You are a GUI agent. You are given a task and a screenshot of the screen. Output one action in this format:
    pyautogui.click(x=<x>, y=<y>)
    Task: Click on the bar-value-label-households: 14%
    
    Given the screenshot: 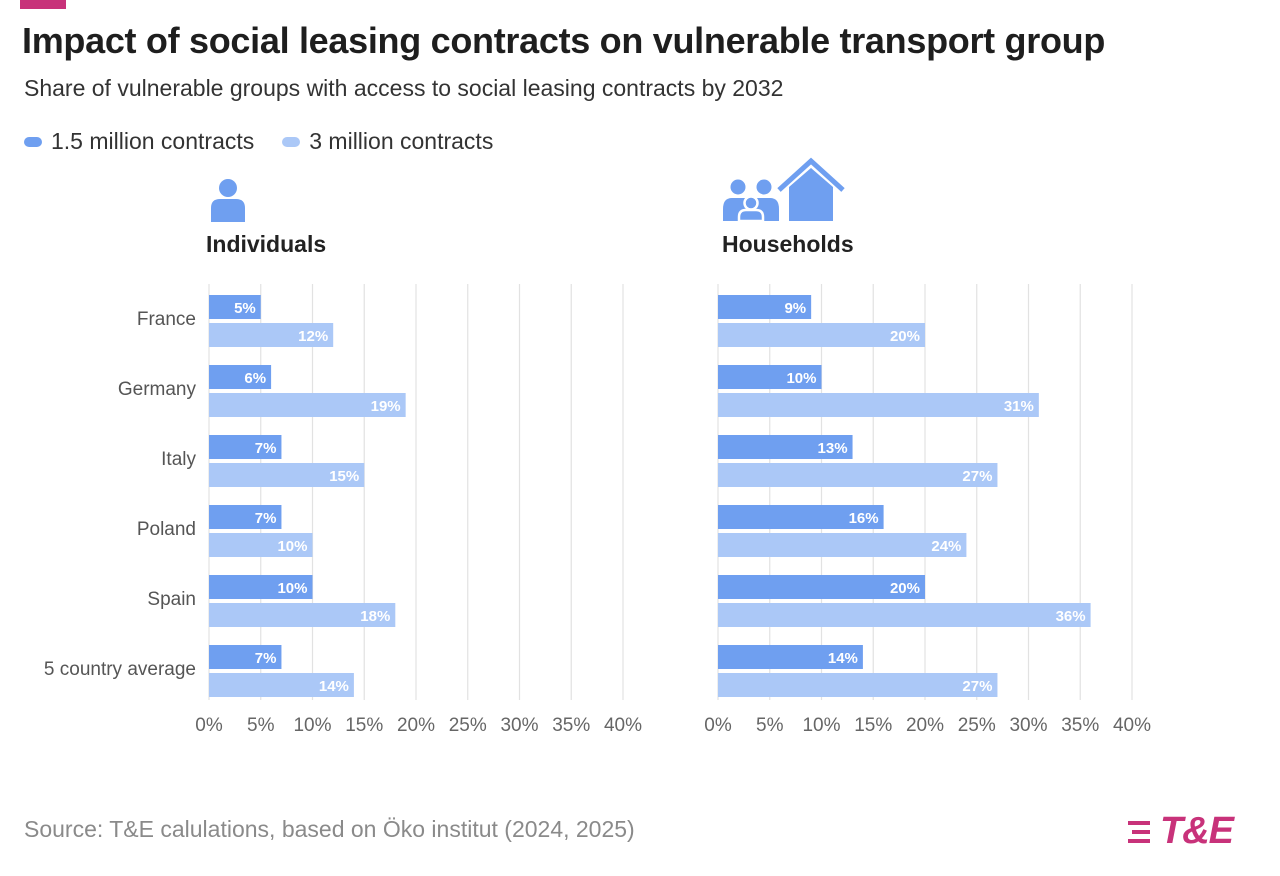 What is the action you would take?
    pyautogui.click(x=843, y=658)
    